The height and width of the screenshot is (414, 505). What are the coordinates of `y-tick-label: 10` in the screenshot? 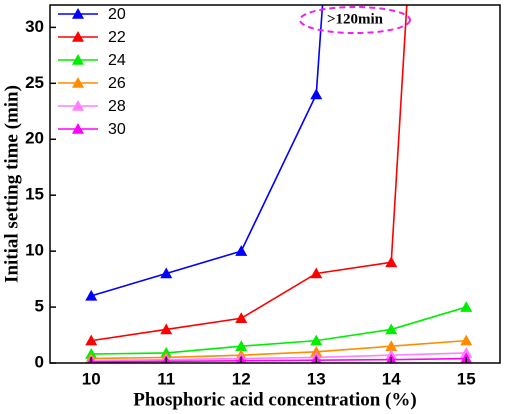 It's located at (34, 250).